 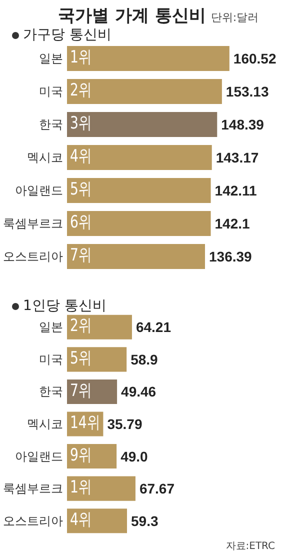 I want to click on y-axis-title: 가구당 통신비, so click(x=67, y=35).